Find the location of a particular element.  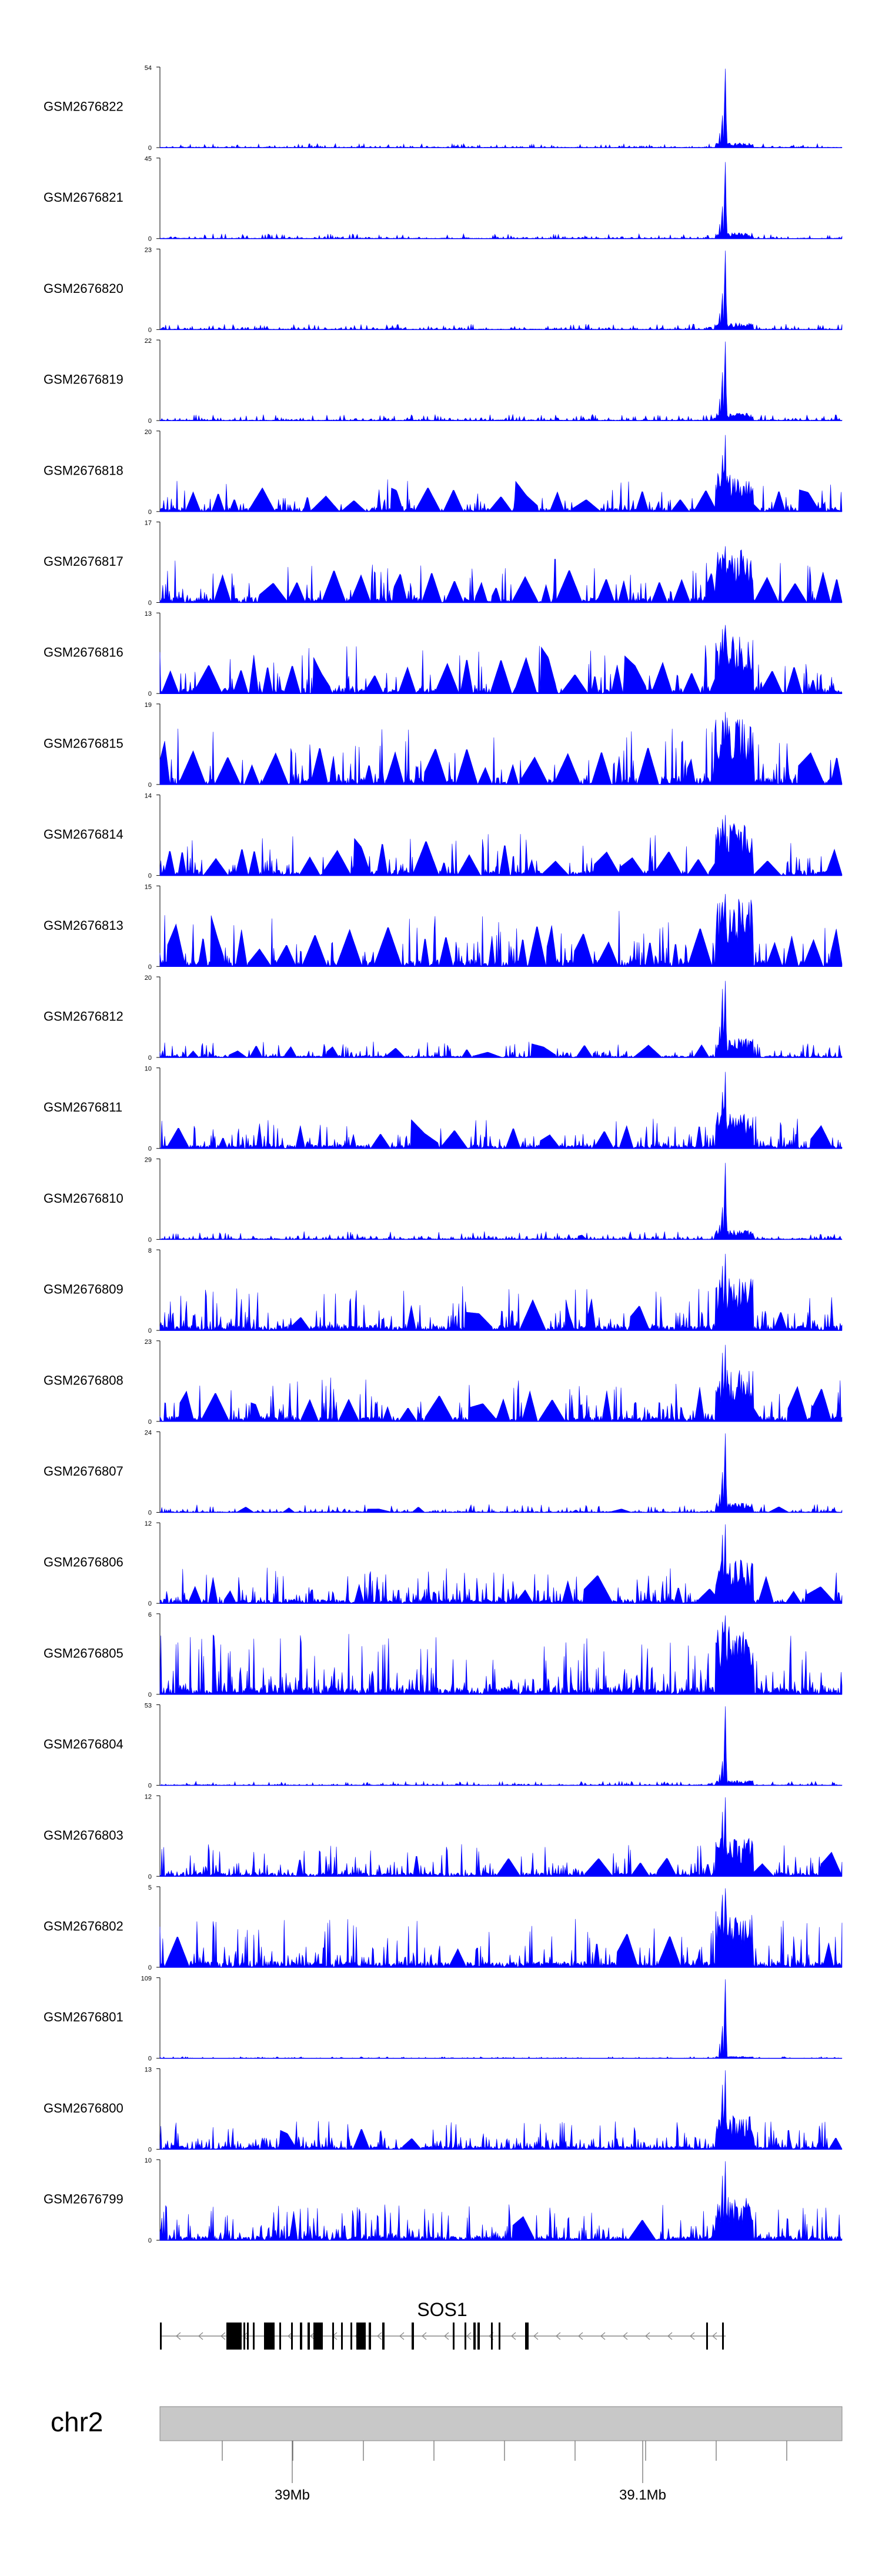

y-max-label: 29 is located at coordinates (148, 1159).